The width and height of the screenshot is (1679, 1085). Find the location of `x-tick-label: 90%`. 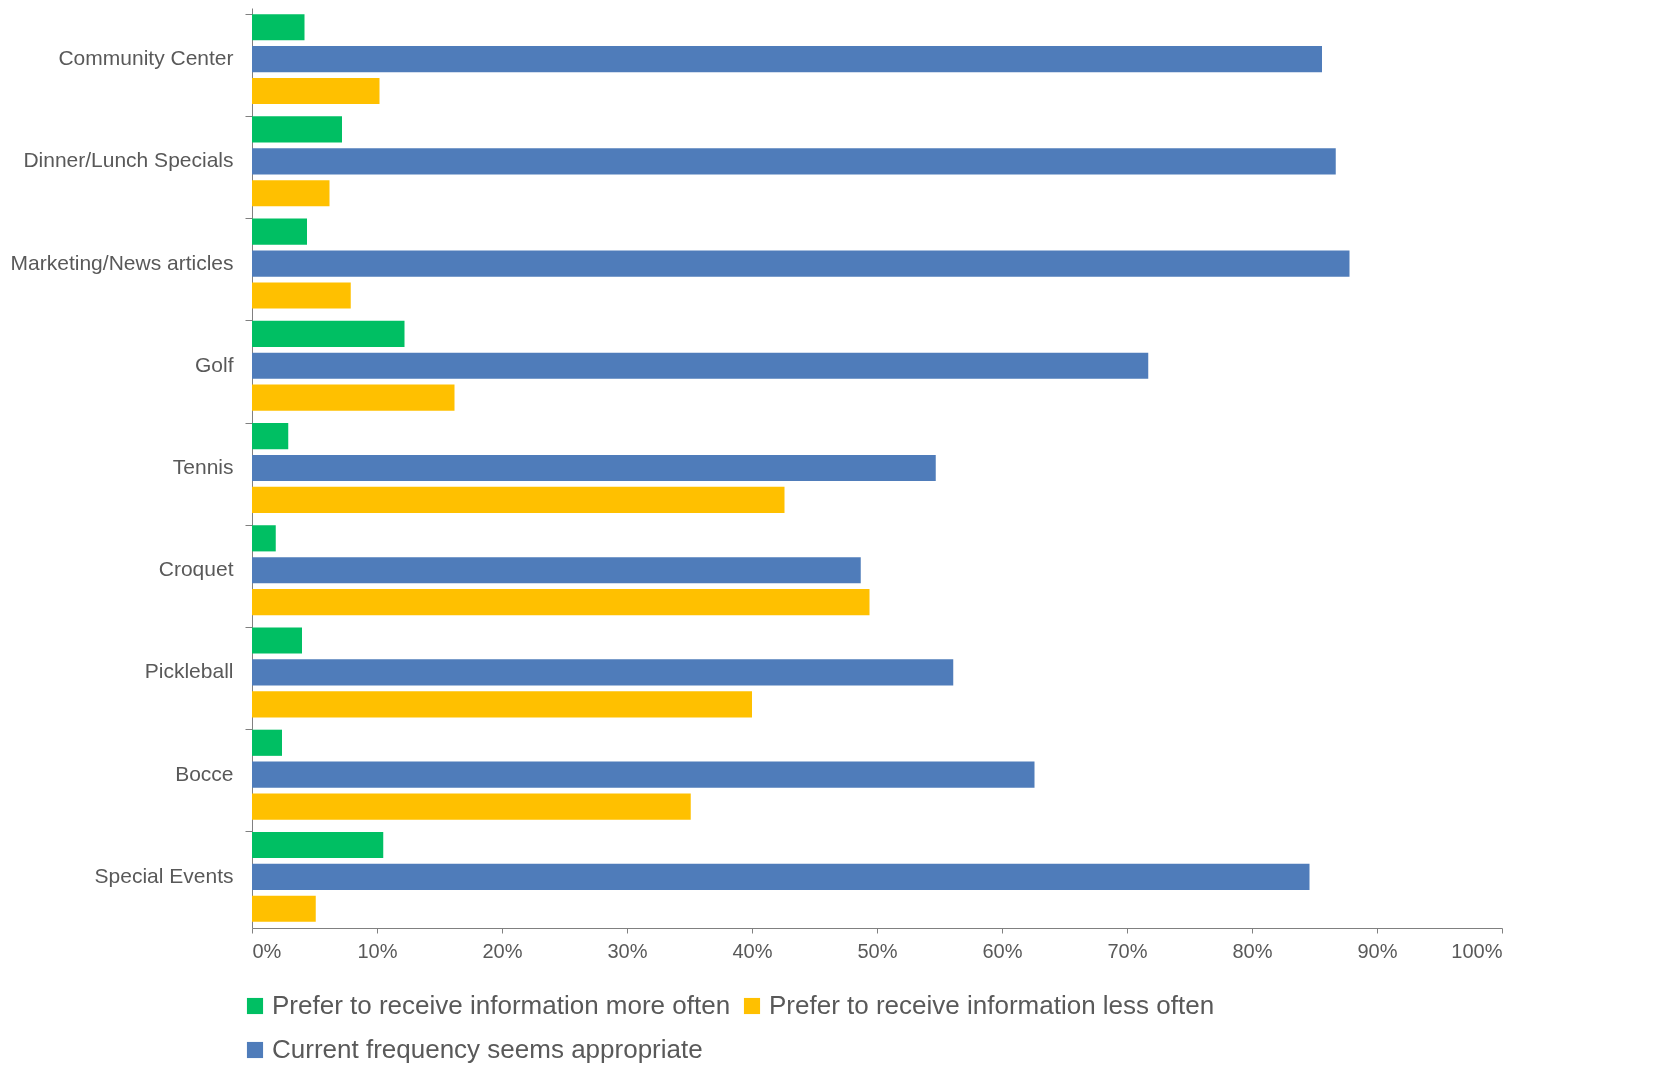

x-tick-label: 90% is located at coordinates (1377, 950).